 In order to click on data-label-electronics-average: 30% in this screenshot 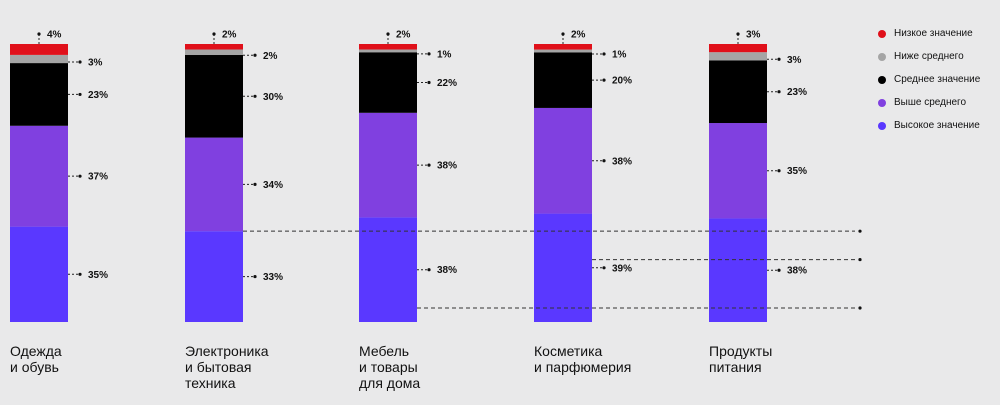, I will do `click(273, 97)`.